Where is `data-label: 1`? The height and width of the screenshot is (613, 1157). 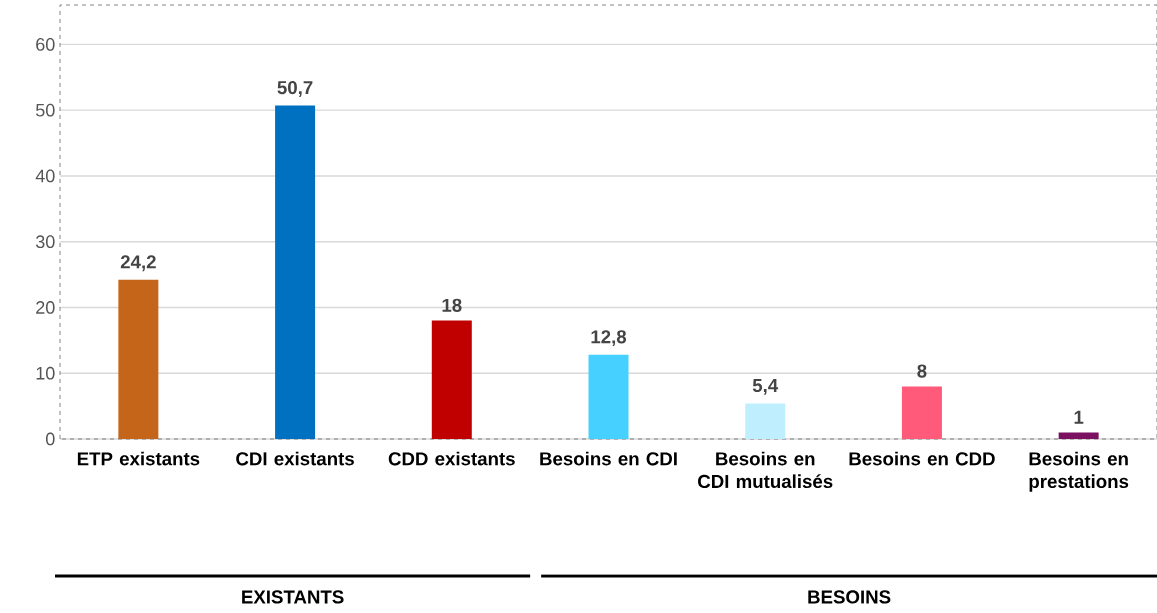
data-label: 1 is located at coordinates (1079, 417).